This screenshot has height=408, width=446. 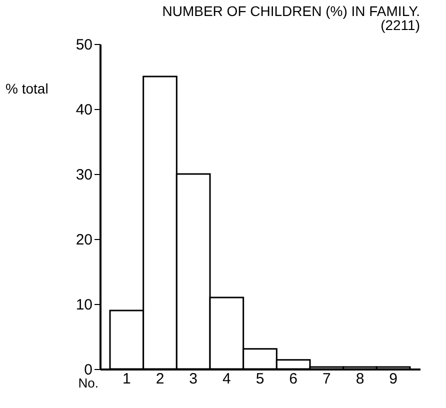 What do you see at coordinates (260, 379) in the screenshot?
I see `x-tick-label: 5` at bounding box center [260, 379].